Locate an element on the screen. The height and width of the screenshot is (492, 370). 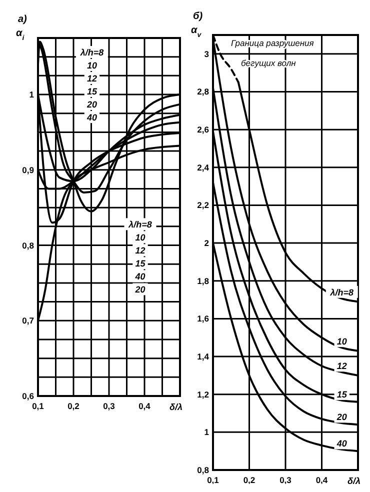
chart-title: б) is located at coordinates (198, 16).